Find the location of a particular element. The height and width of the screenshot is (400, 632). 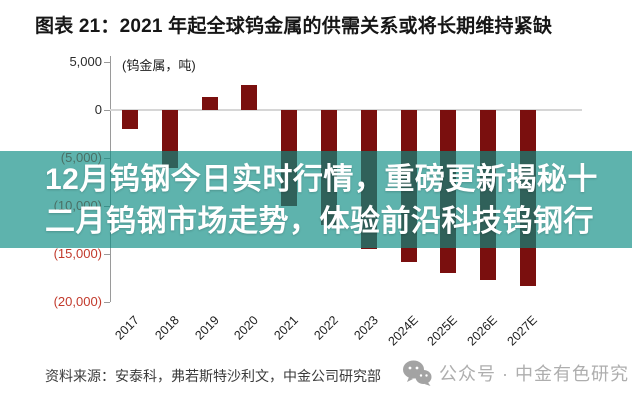

promo-text-line-1: 12月钨钢今日实时行情，重磅更新揭秘十 is located at coordinates (321, 179).